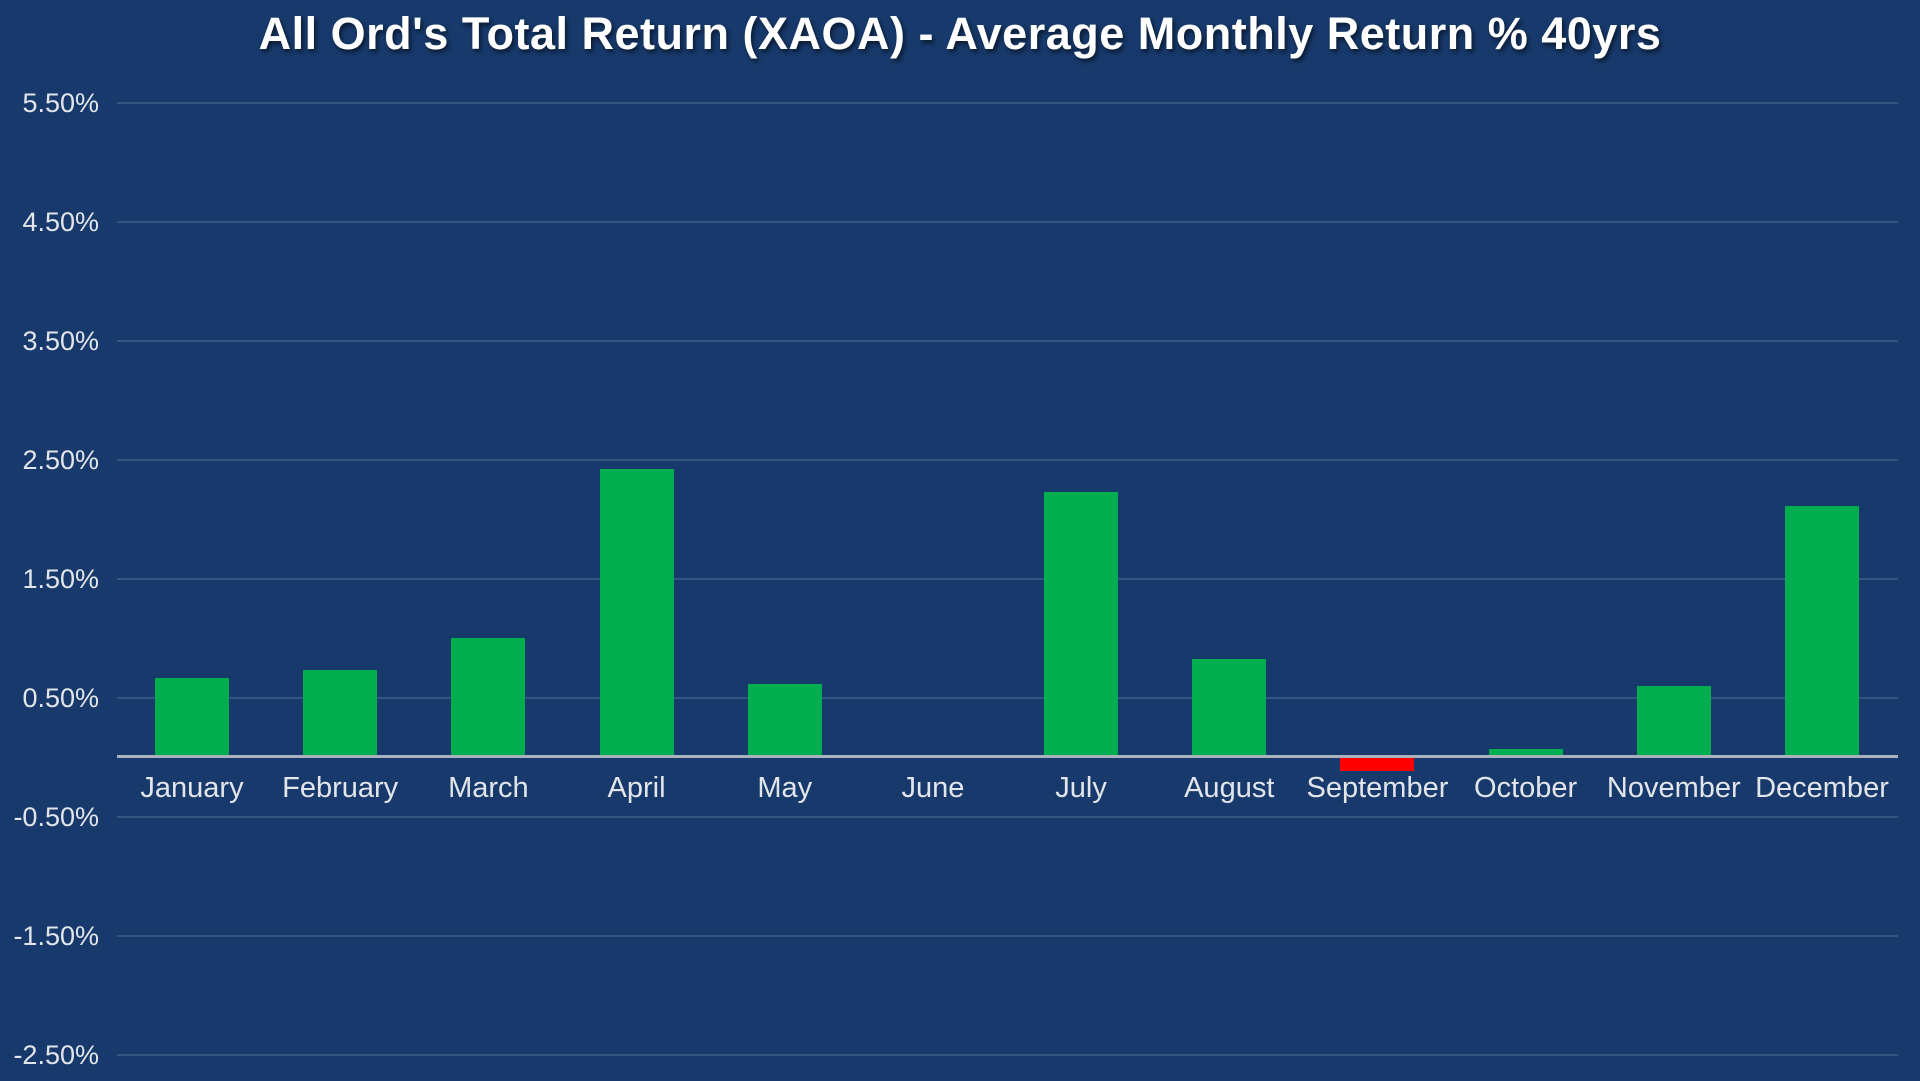 Image resolution: width=1920 pixels, height=1081 pixels. What do you see at coordinates (1673, 788) in the screenshot?
I see `x-axis-tick-label: November` at bounding box center [1673, 788].